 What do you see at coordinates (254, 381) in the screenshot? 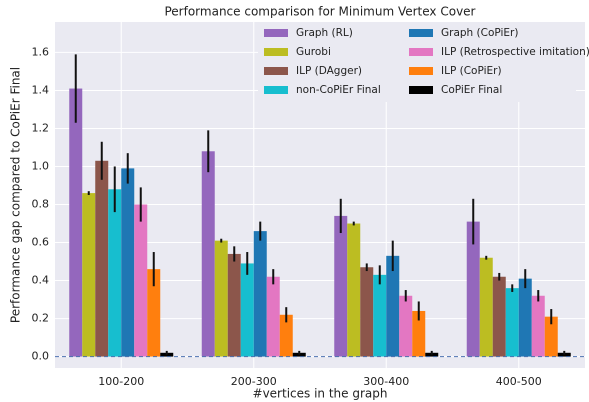
I see `x-tick-label: 200-300` at bounding box center [254, 381].